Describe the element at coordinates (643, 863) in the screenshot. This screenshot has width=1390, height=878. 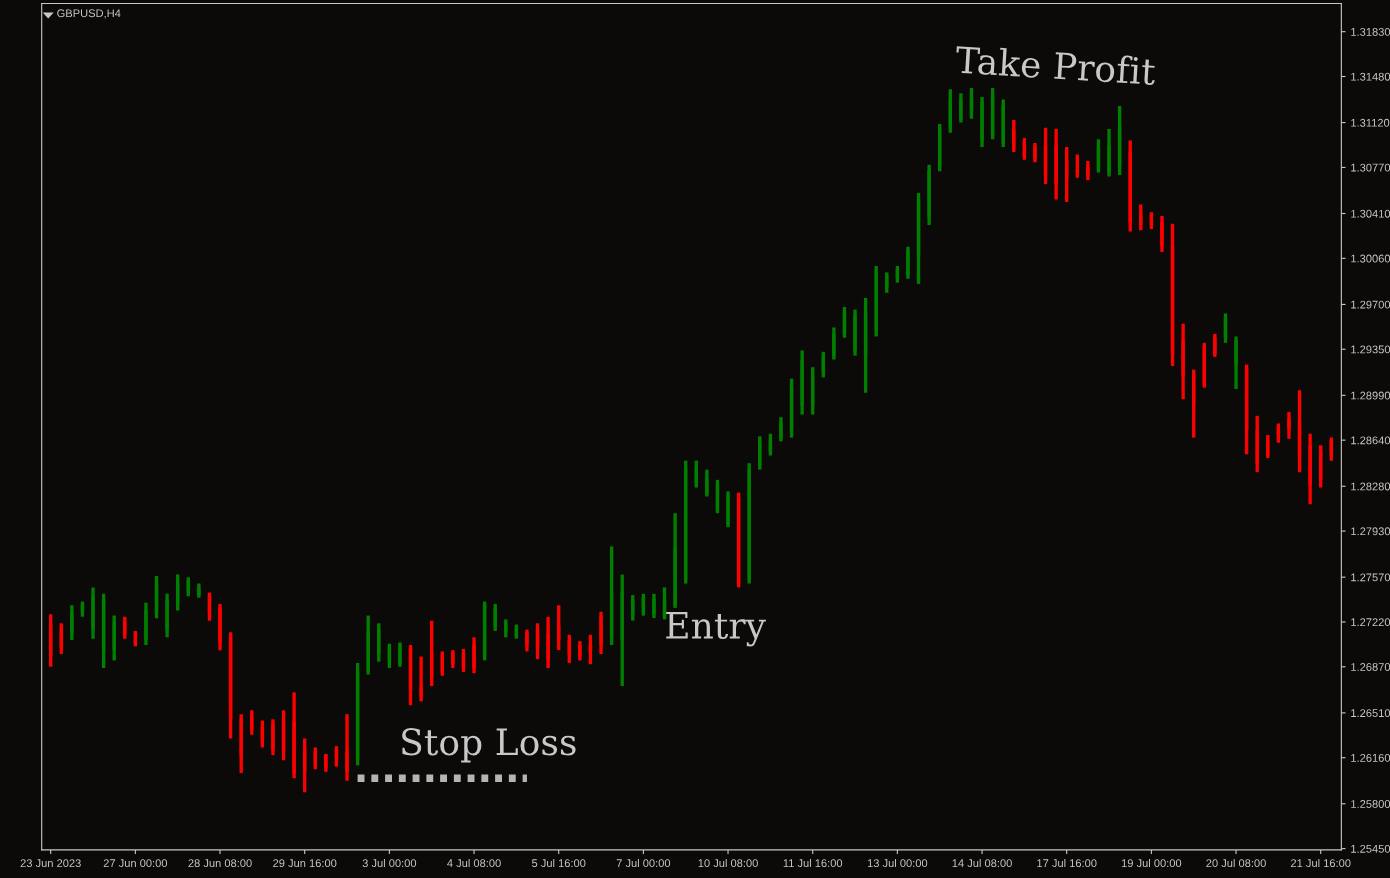
I see `x-tick-label: 7 Jul 00:00` at that location.